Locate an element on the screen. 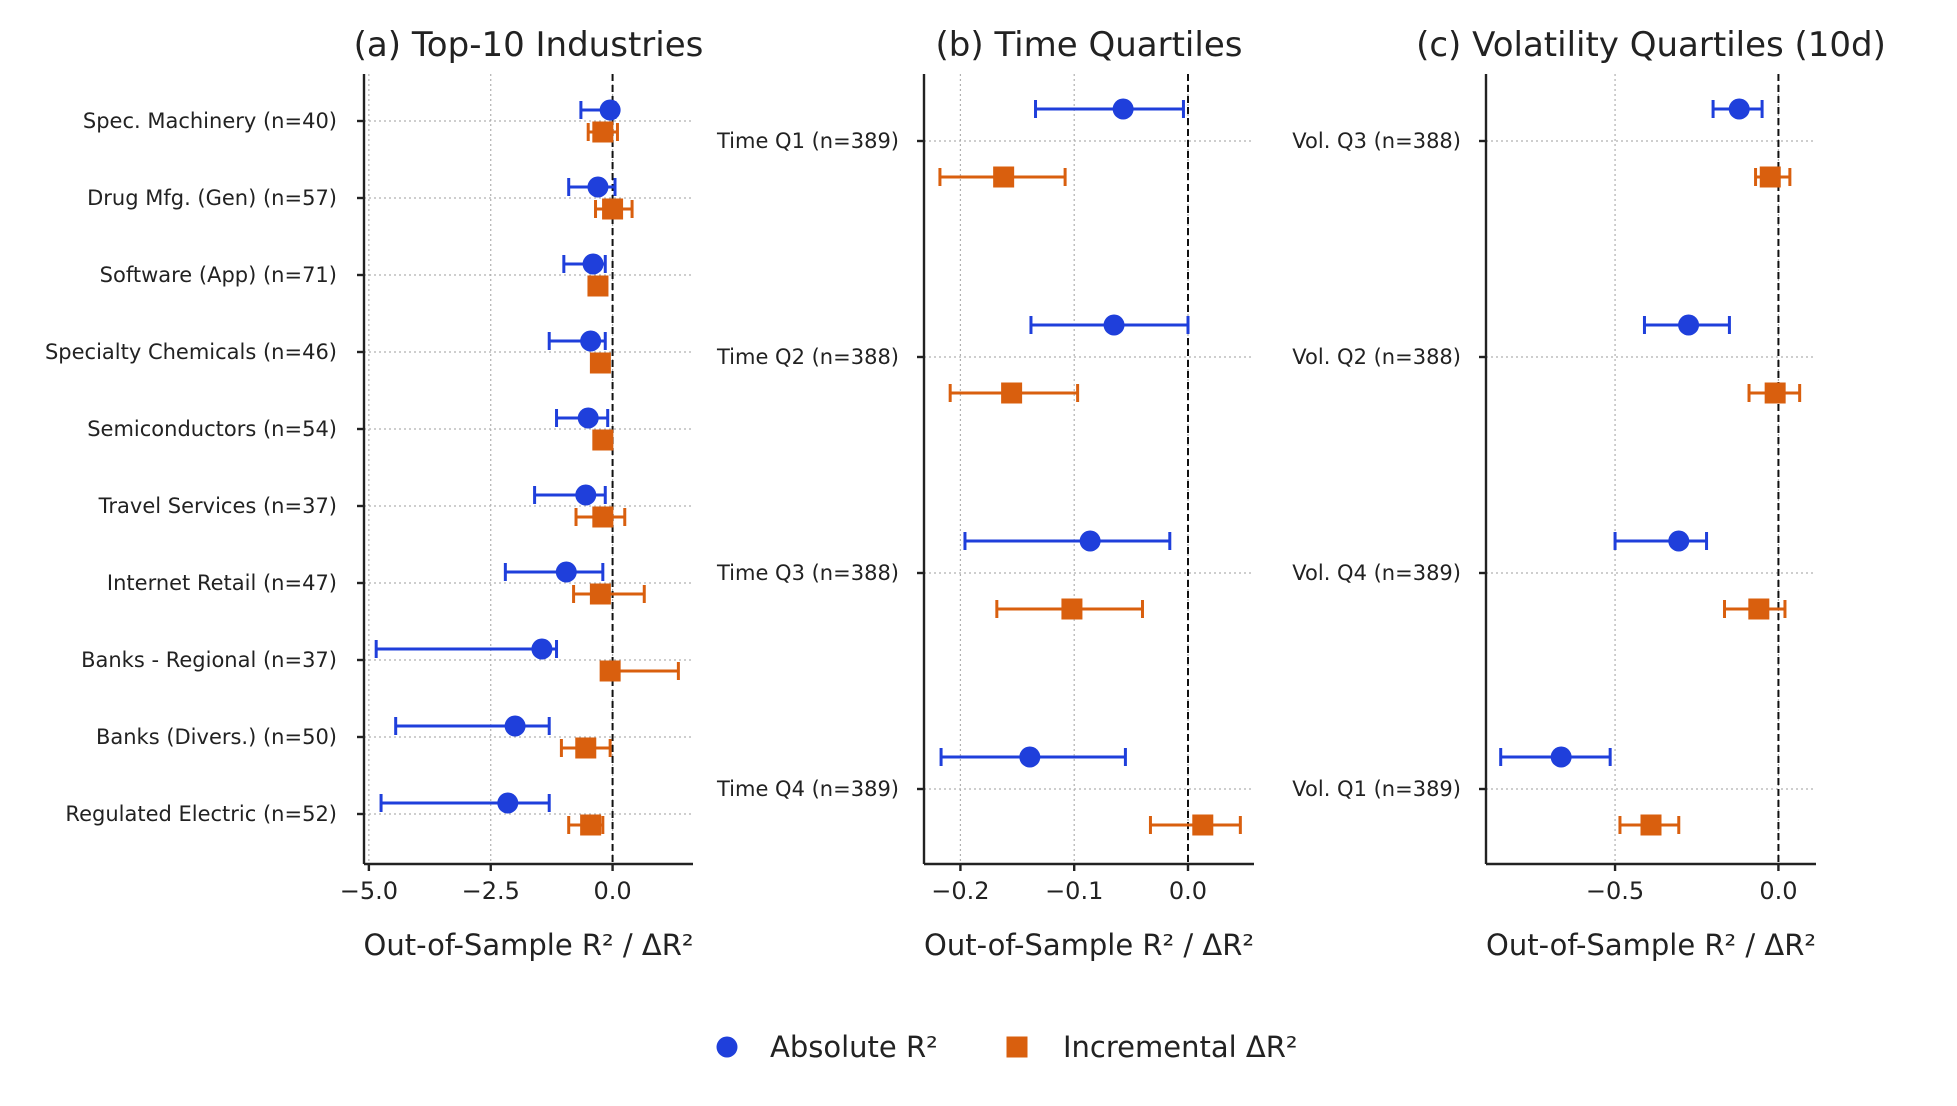 The image size is (1957, 1106). legend-marker-absolute is located at coordinates (727, 1047).